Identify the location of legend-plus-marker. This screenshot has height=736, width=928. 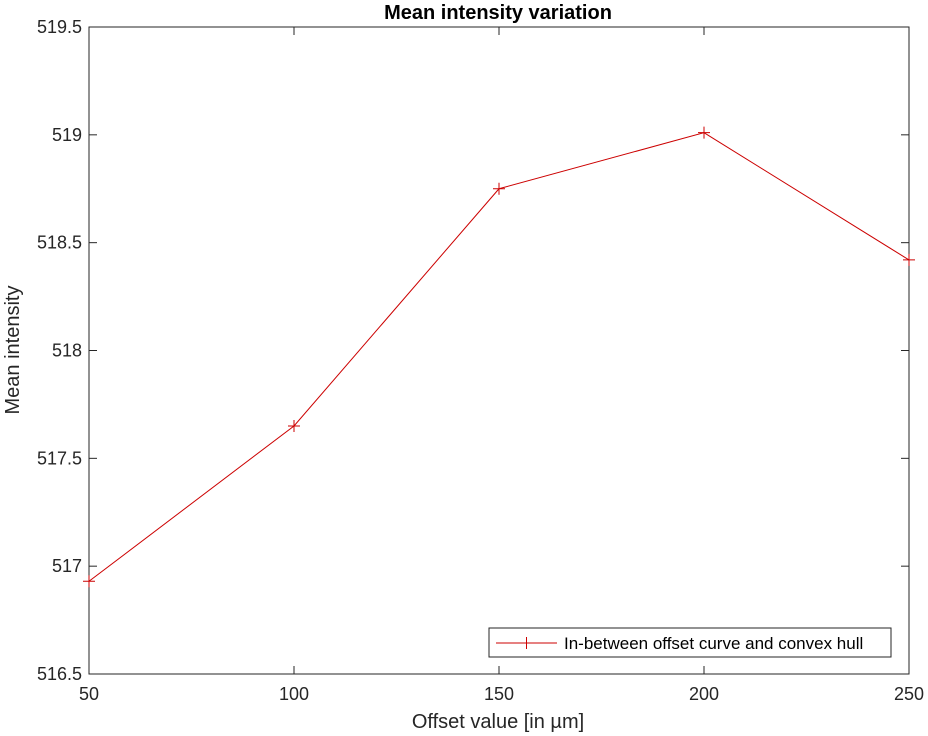
(526, 643).